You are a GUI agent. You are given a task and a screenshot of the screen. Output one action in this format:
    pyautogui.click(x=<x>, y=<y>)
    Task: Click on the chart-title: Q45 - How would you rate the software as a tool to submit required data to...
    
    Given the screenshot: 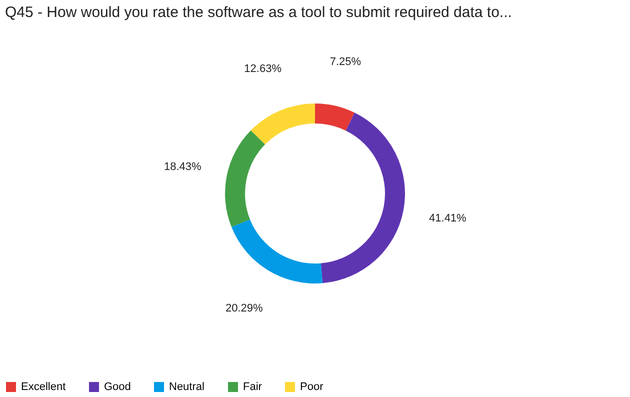 What is the action you would take?
    pyautogui.click(x=258, y=12)
    